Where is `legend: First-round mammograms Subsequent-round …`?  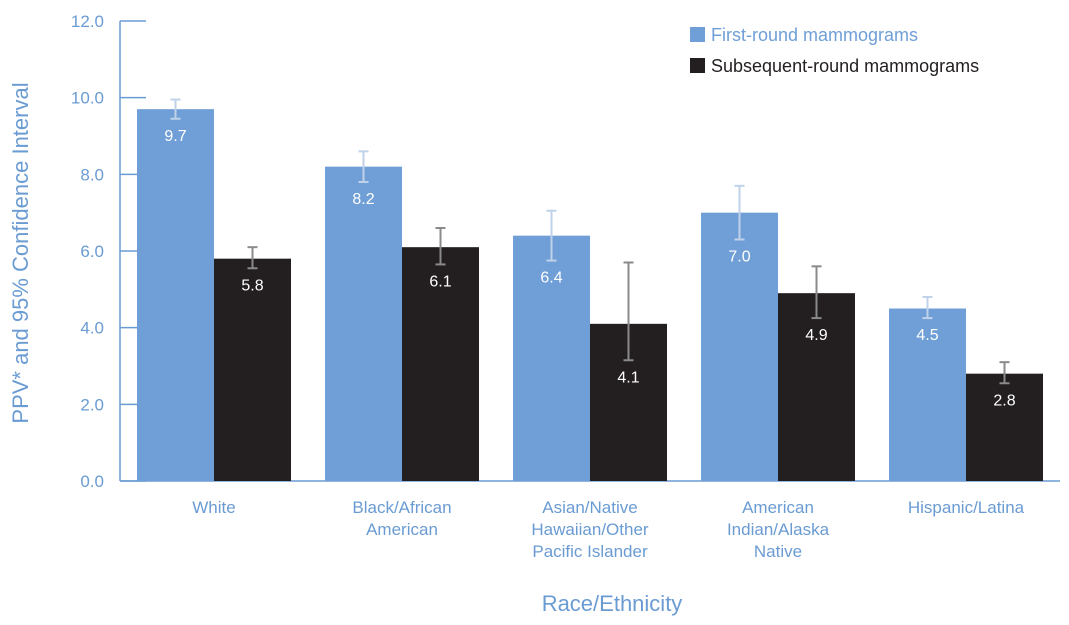
legend: First-round mammograms Subsequent-round … is located at coordinates (834, 50).